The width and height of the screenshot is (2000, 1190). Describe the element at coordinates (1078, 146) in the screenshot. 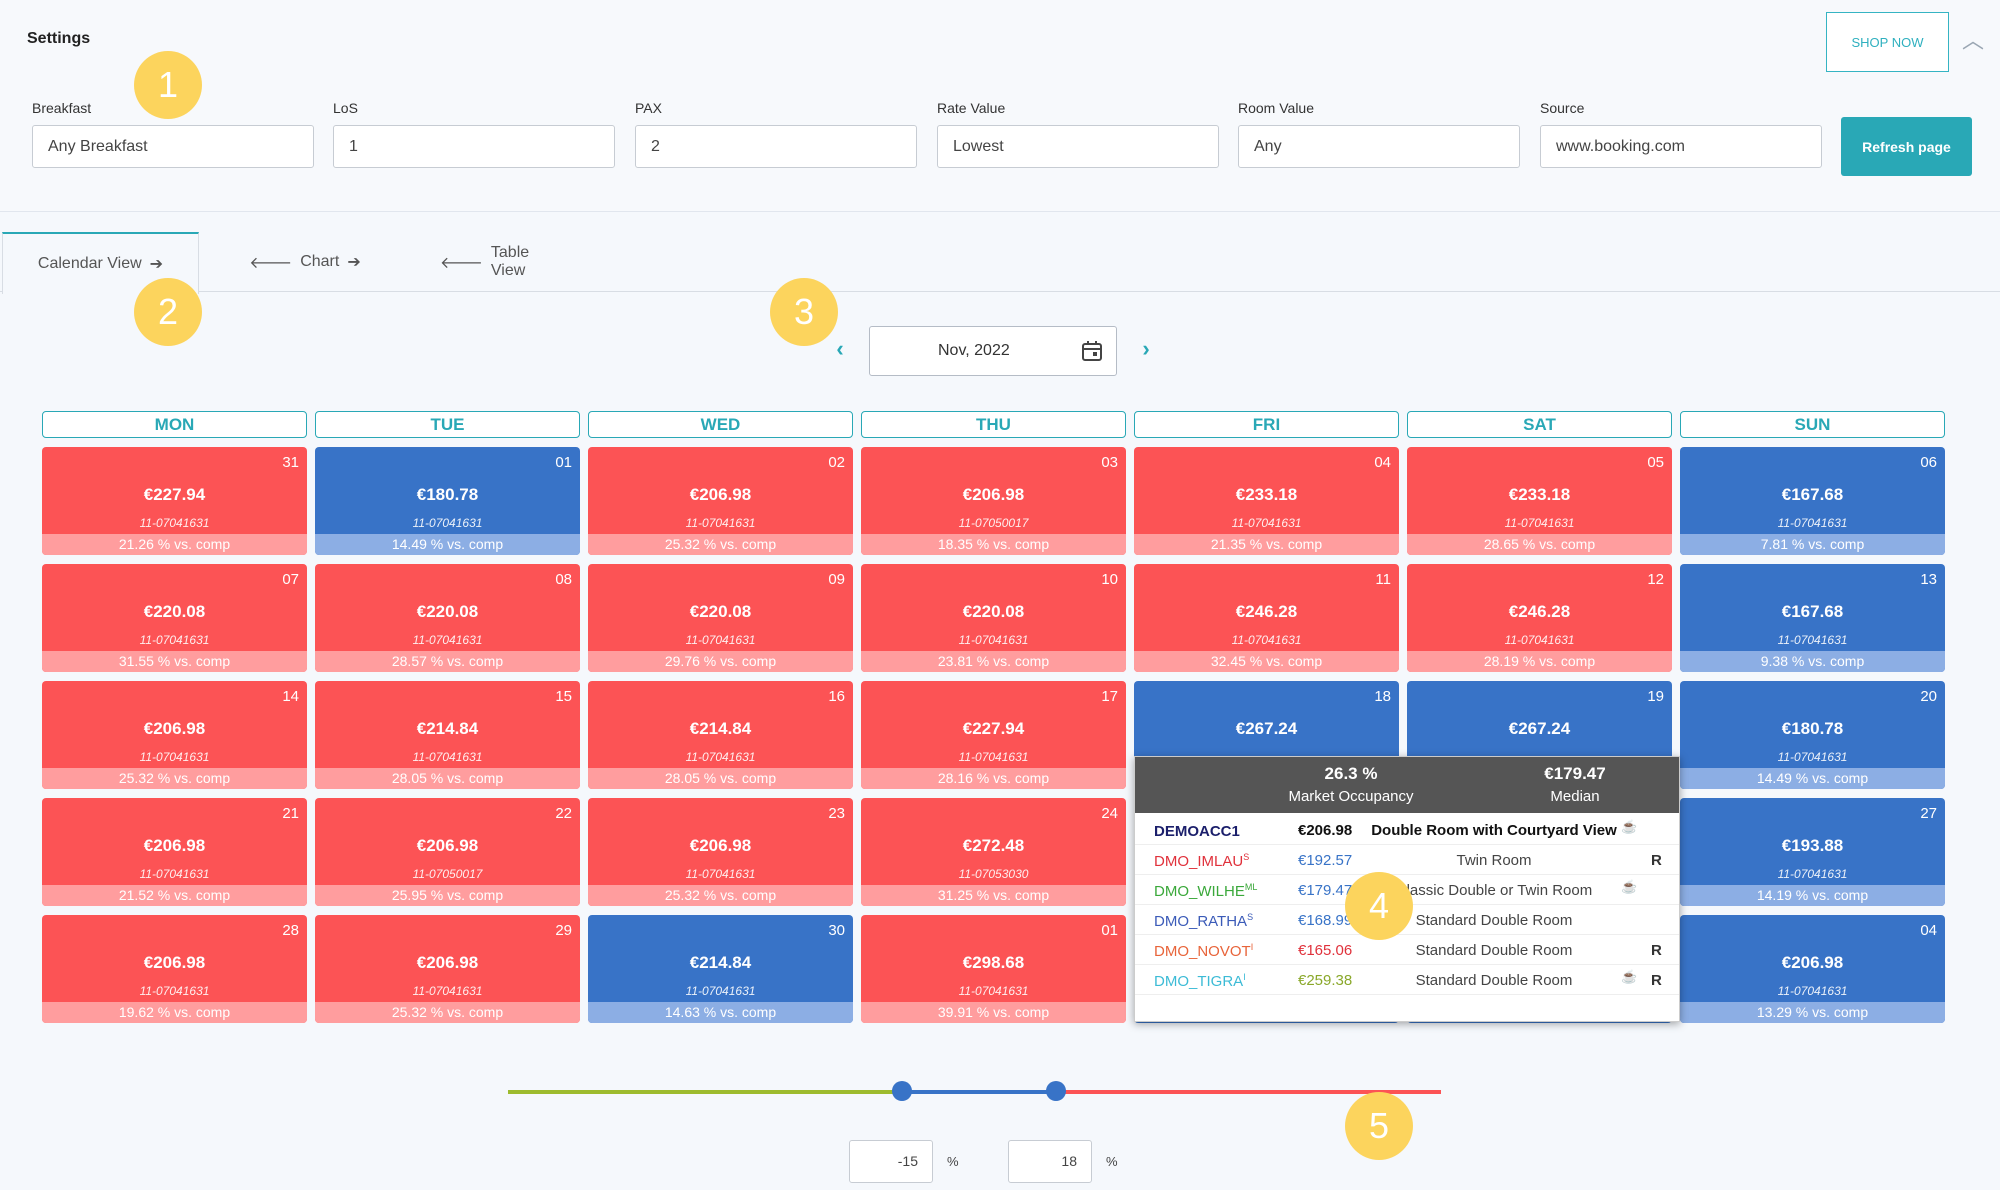

I see `rate-value-select: Lowest` at that location.